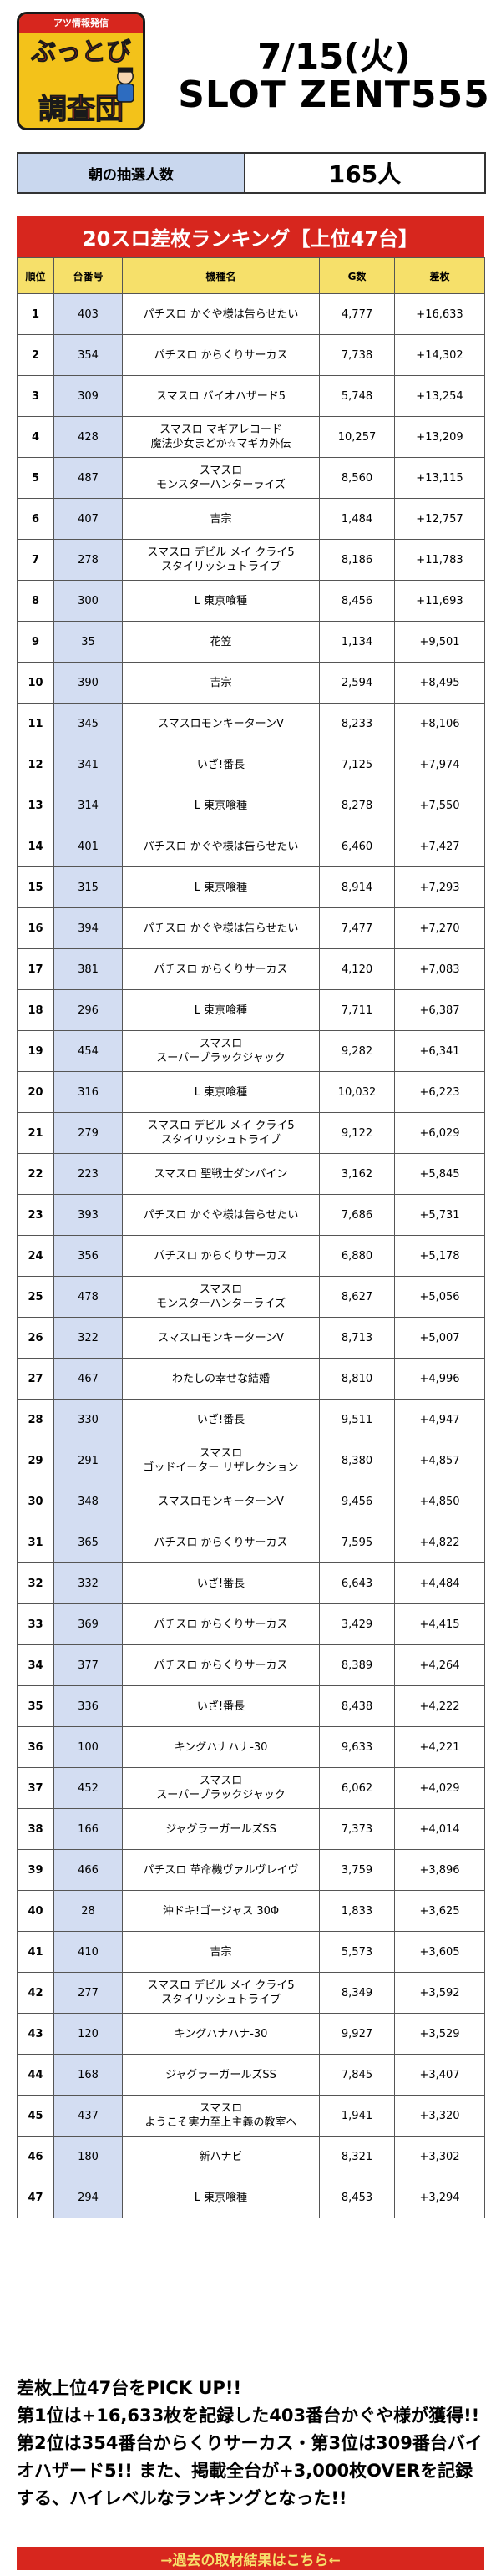  Describe the element at coordinates (88, 1952) in the screenshot. I see `machine-number-cell: 410` at that location.